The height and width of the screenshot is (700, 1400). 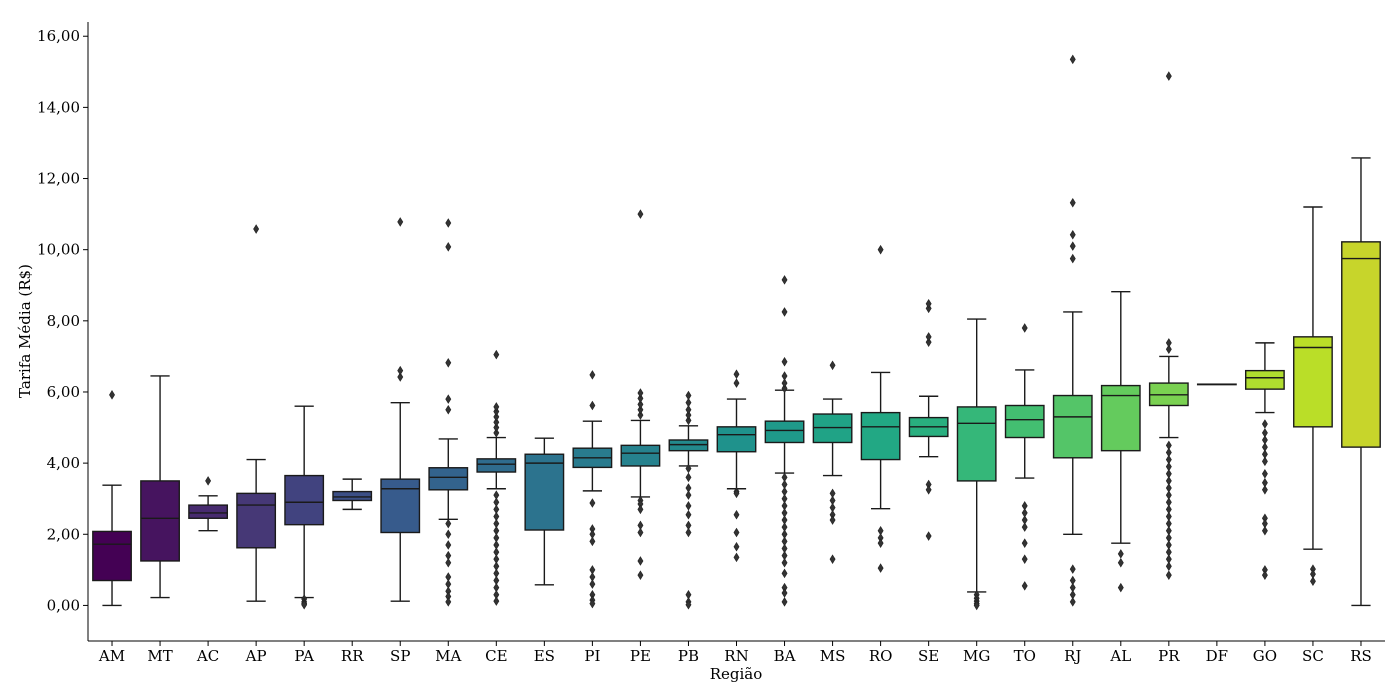 I want to click on box-pr, so click(x=1168, y=325).